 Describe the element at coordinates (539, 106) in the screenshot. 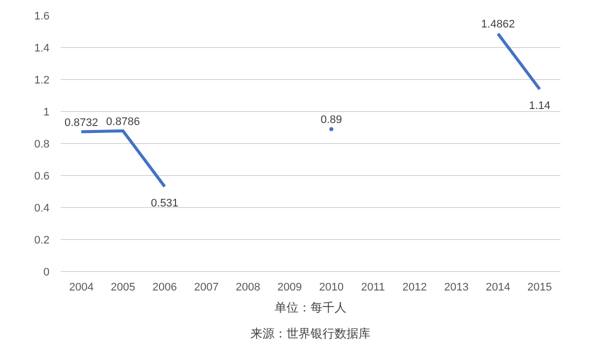

I see `data-label: 1.14` at that location.